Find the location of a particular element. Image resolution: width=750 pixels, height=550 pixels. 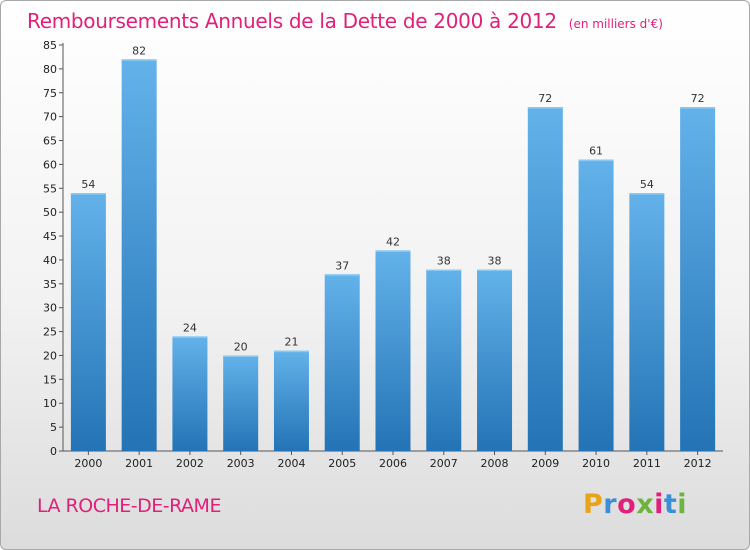

y-tick-label: 10 is located at coordinates (50, 403).